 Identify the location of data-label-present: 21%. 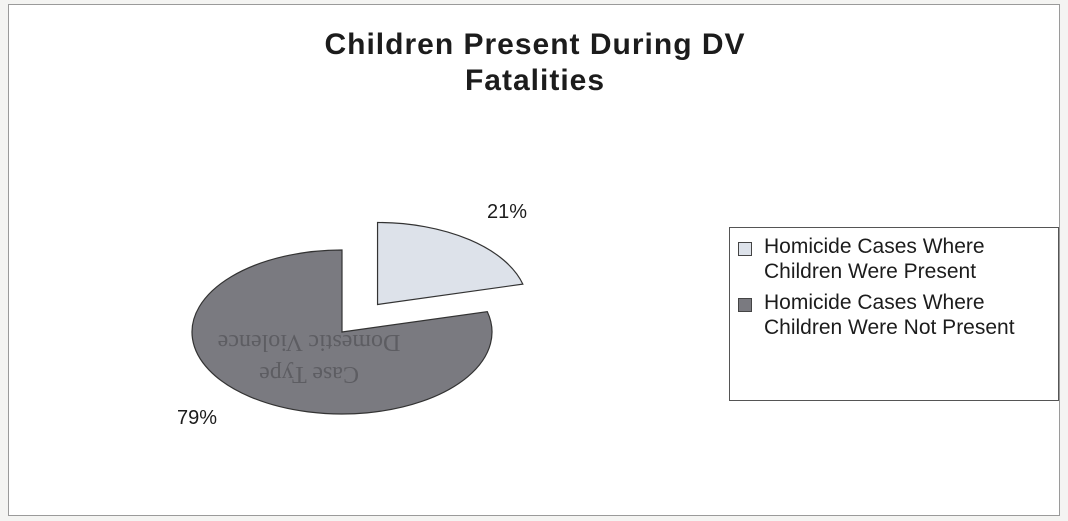
(507, 212).